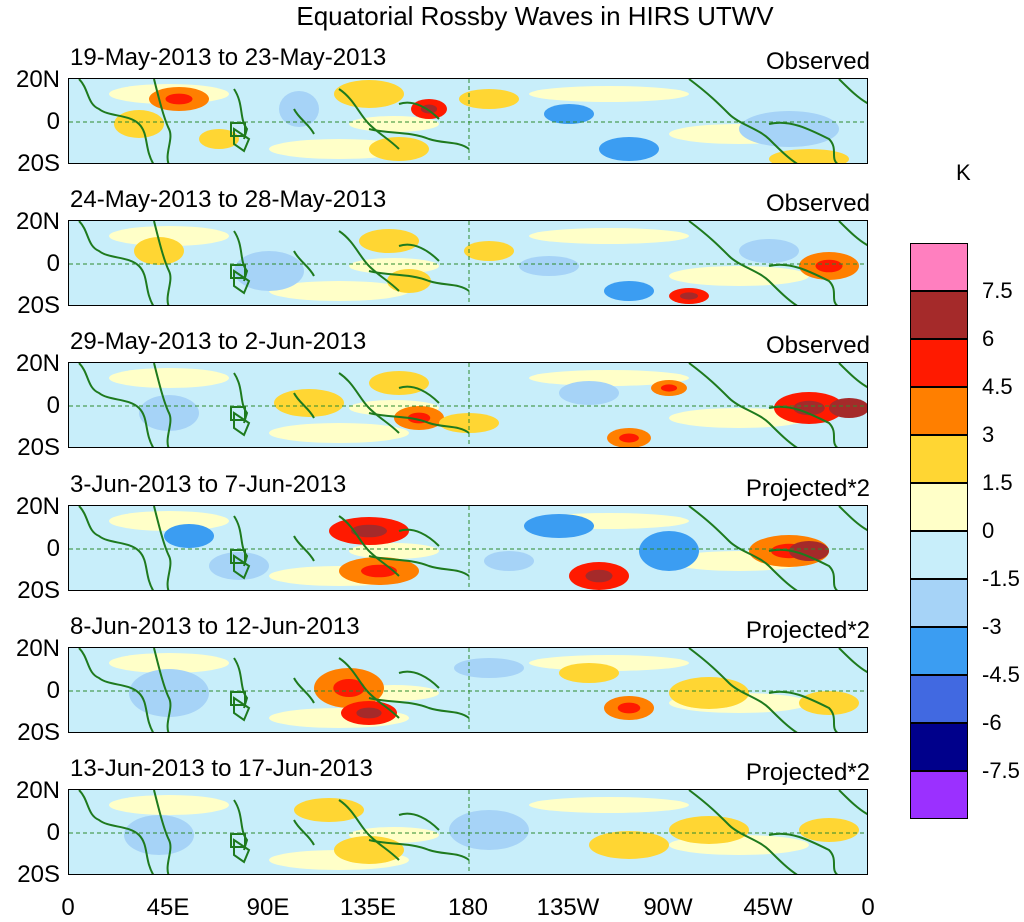  What do you see at coordinates (168, 907) in the screenshot?
I see `longitude-label: 45E` at bounding box center [168, 907].